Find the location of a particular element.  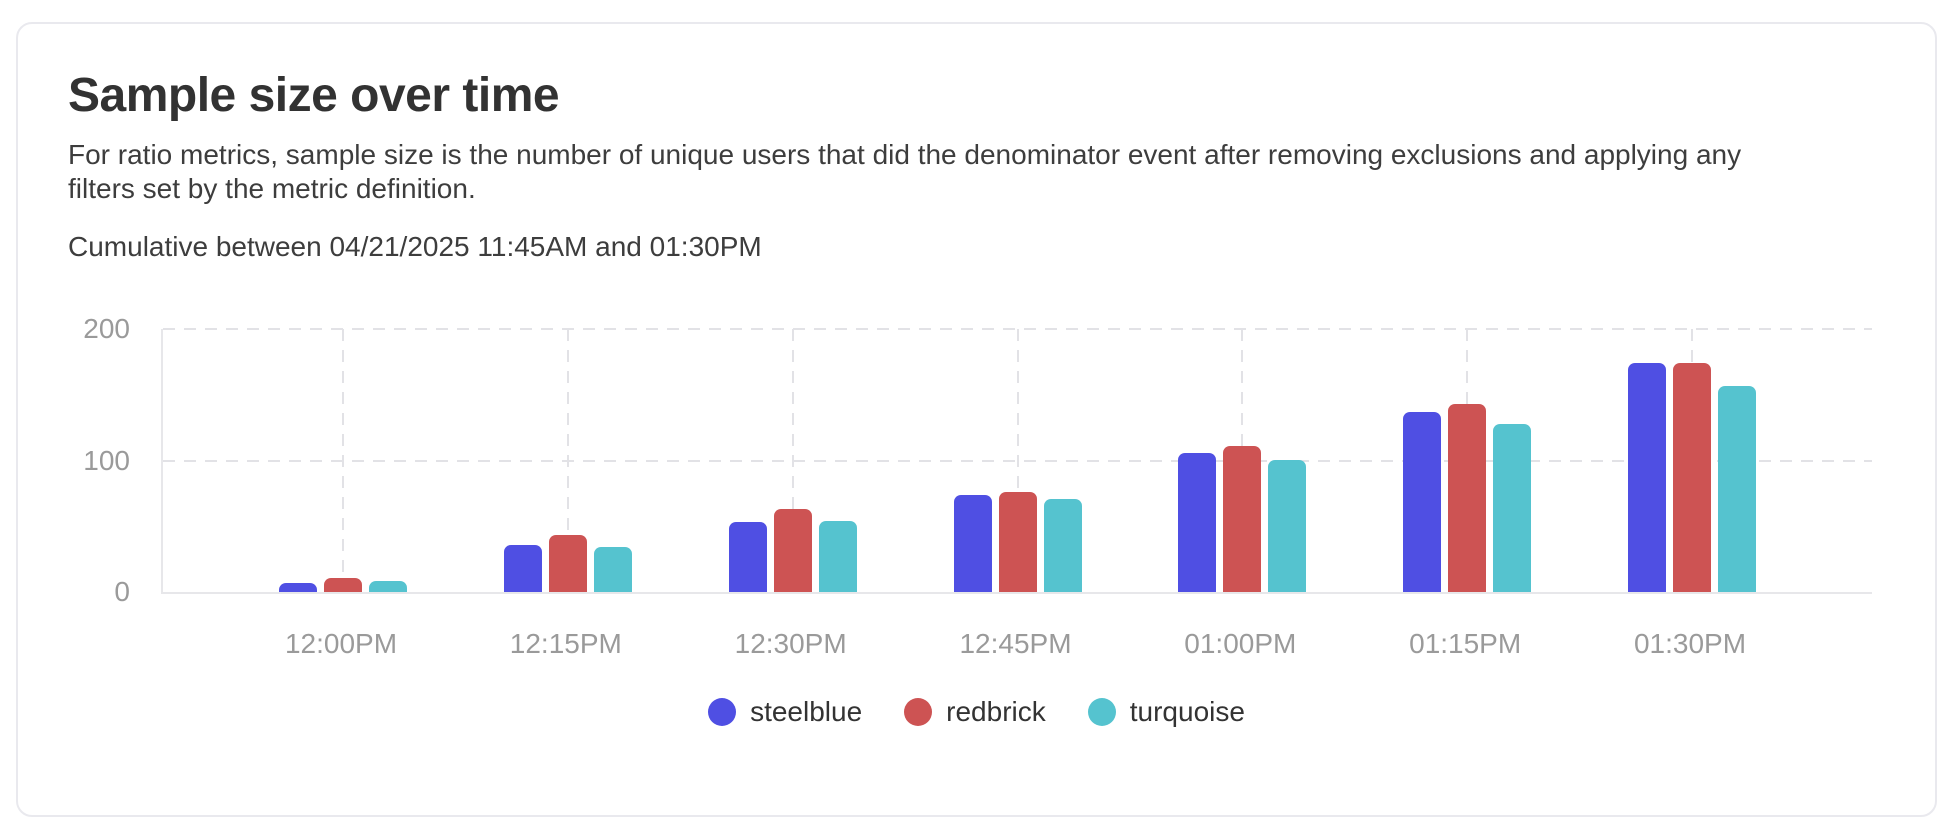

y-axis-tick-label: 0 is located at coordinates (122, 591).